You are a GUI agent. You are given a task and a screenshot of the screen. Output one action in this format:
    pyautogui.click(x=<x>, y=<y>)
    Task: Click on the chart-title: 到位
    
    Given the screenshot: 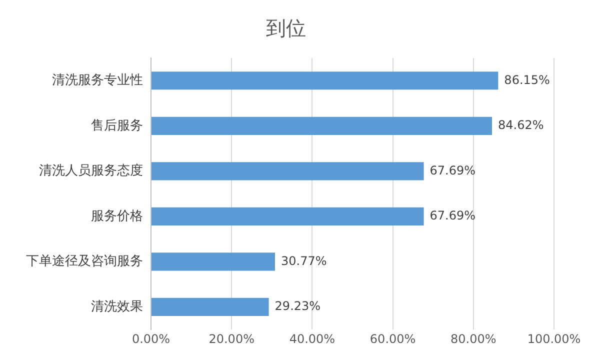 What is the action you would take?
    pyautogui.click(x=286, y=28)
    